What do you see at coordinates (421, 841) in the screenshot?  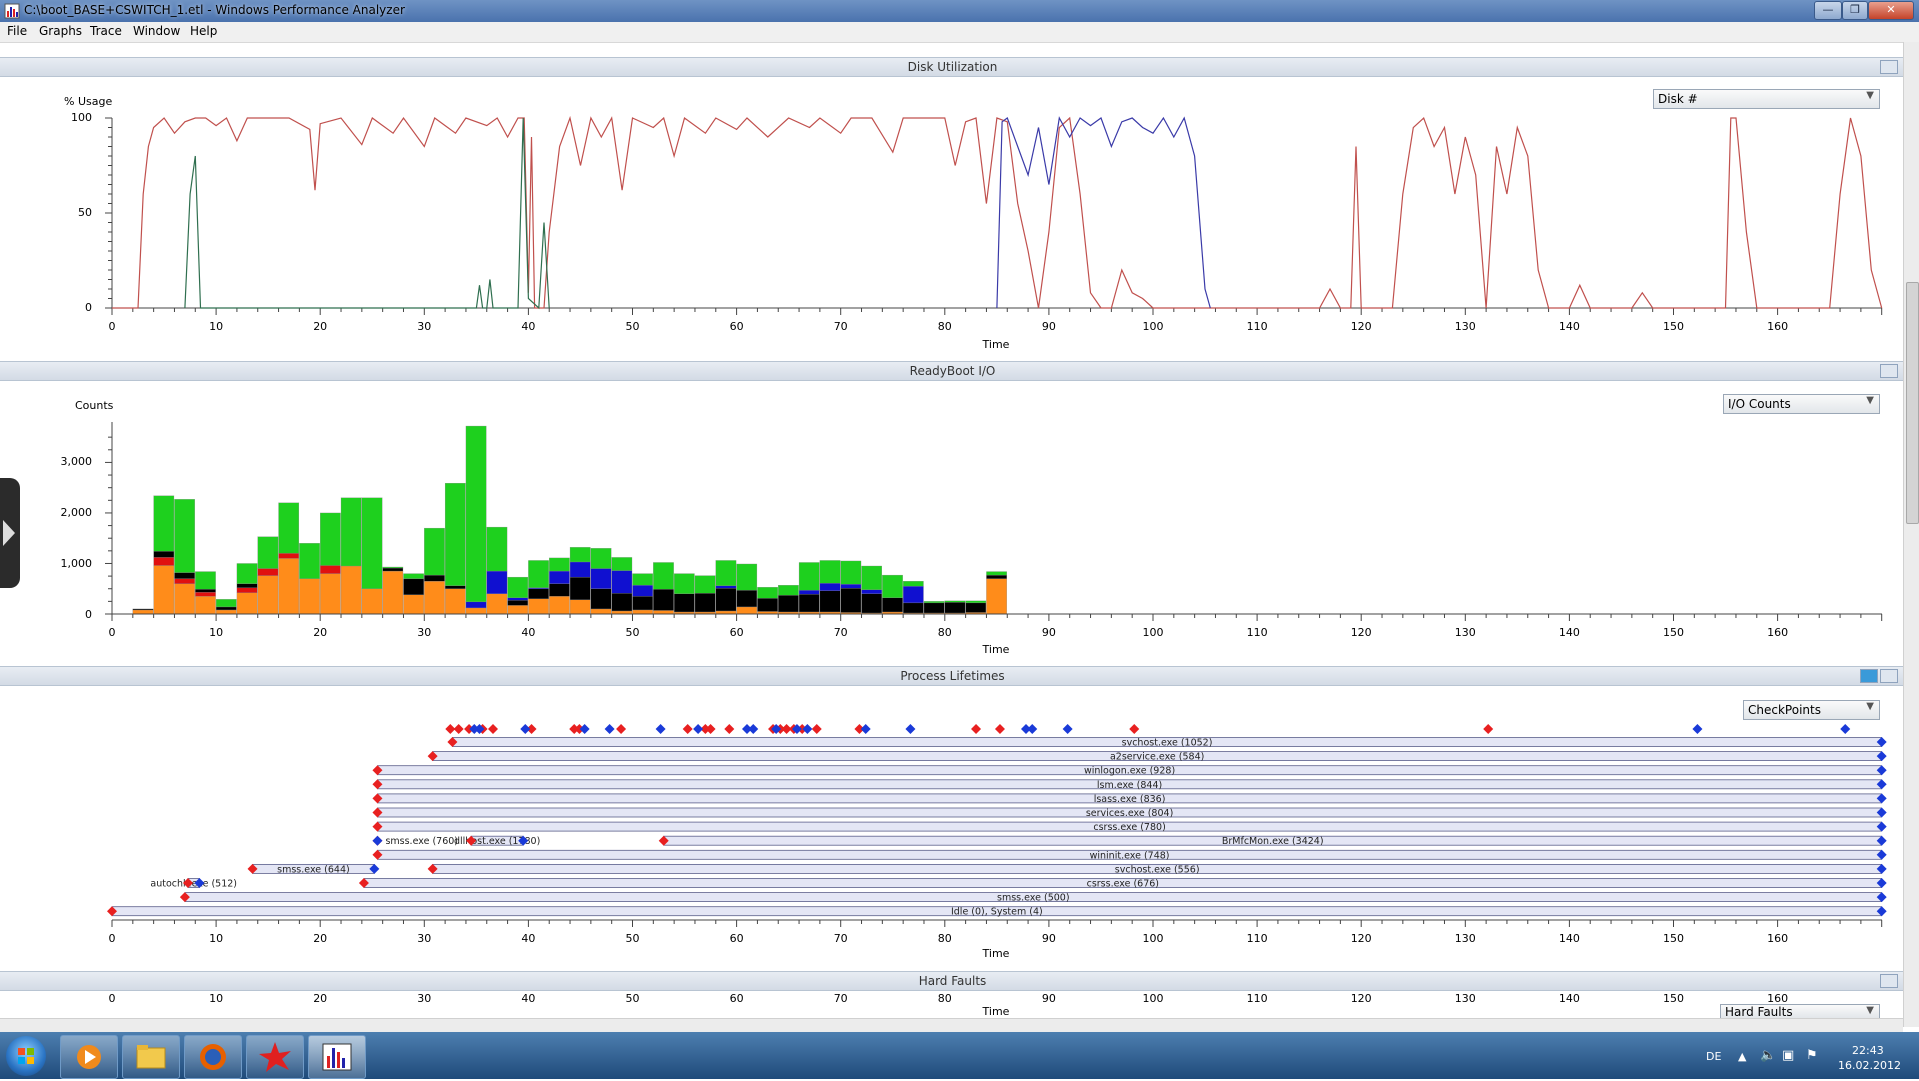 I see `process-label: smss.exe (760)` at bounding box center [421, 841].